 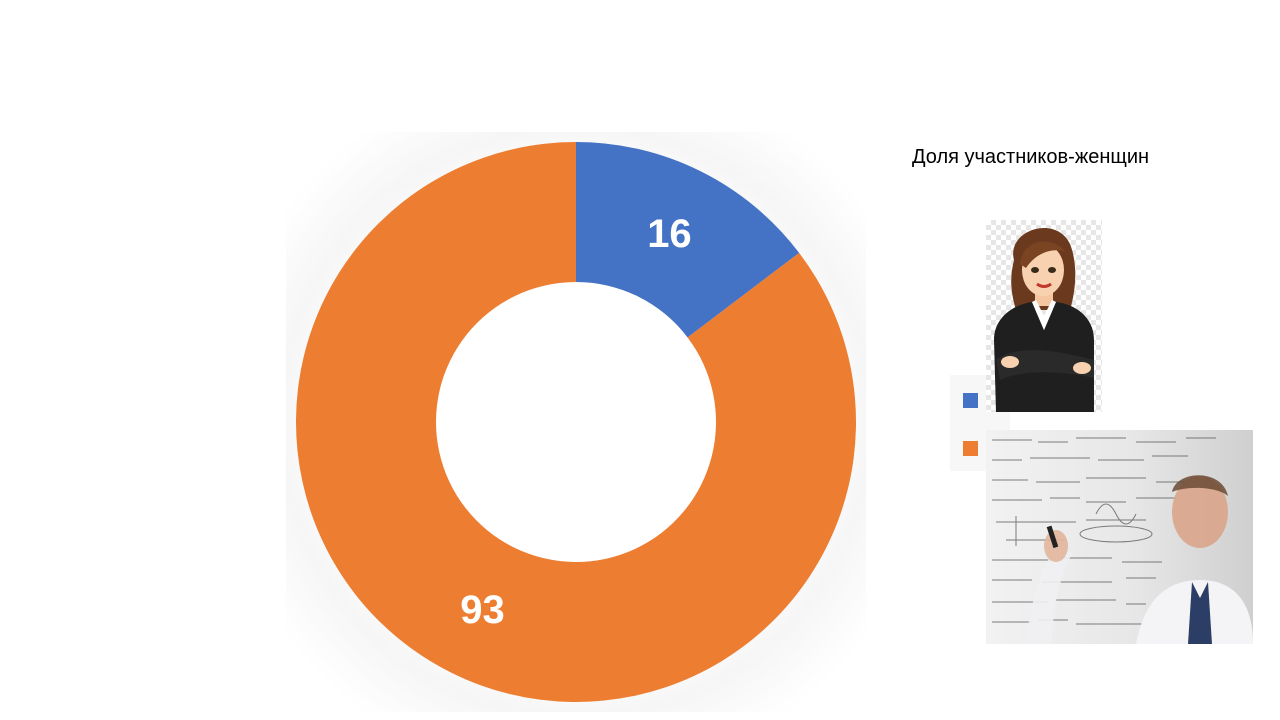 I want to click on formula-board-icon, so click(x=1122, y=540).